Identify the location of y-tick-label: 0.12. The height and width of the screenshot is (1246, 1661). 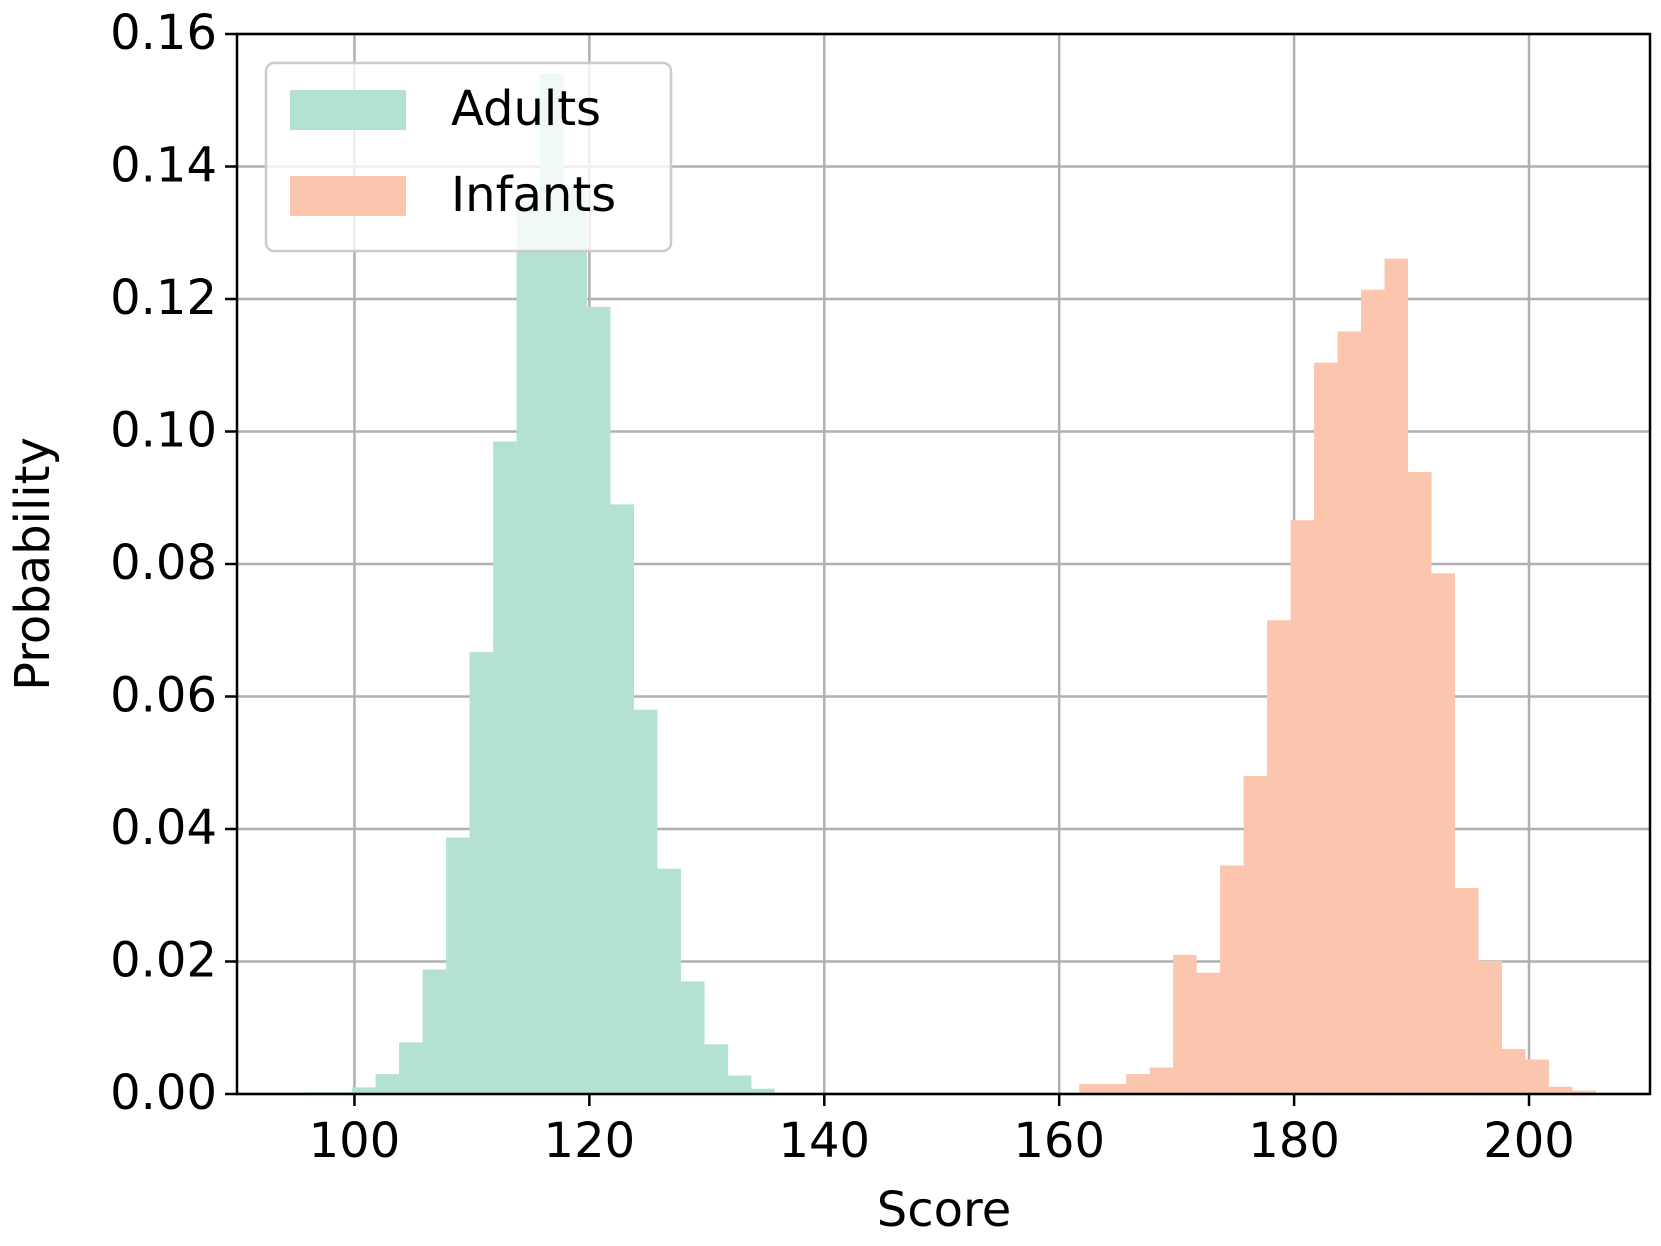
(163, 298).